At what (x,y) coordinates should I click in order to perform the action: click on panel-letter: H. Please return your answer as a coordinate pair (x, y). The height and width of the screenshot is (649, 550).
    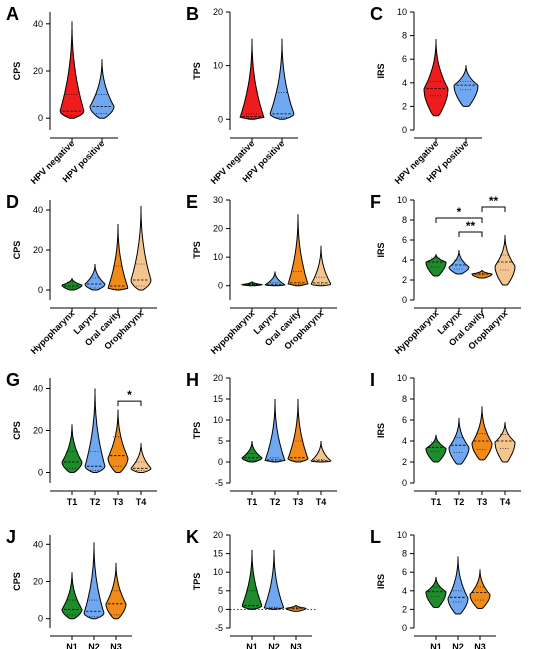
    Looking at the image, I should click on (192, 380).